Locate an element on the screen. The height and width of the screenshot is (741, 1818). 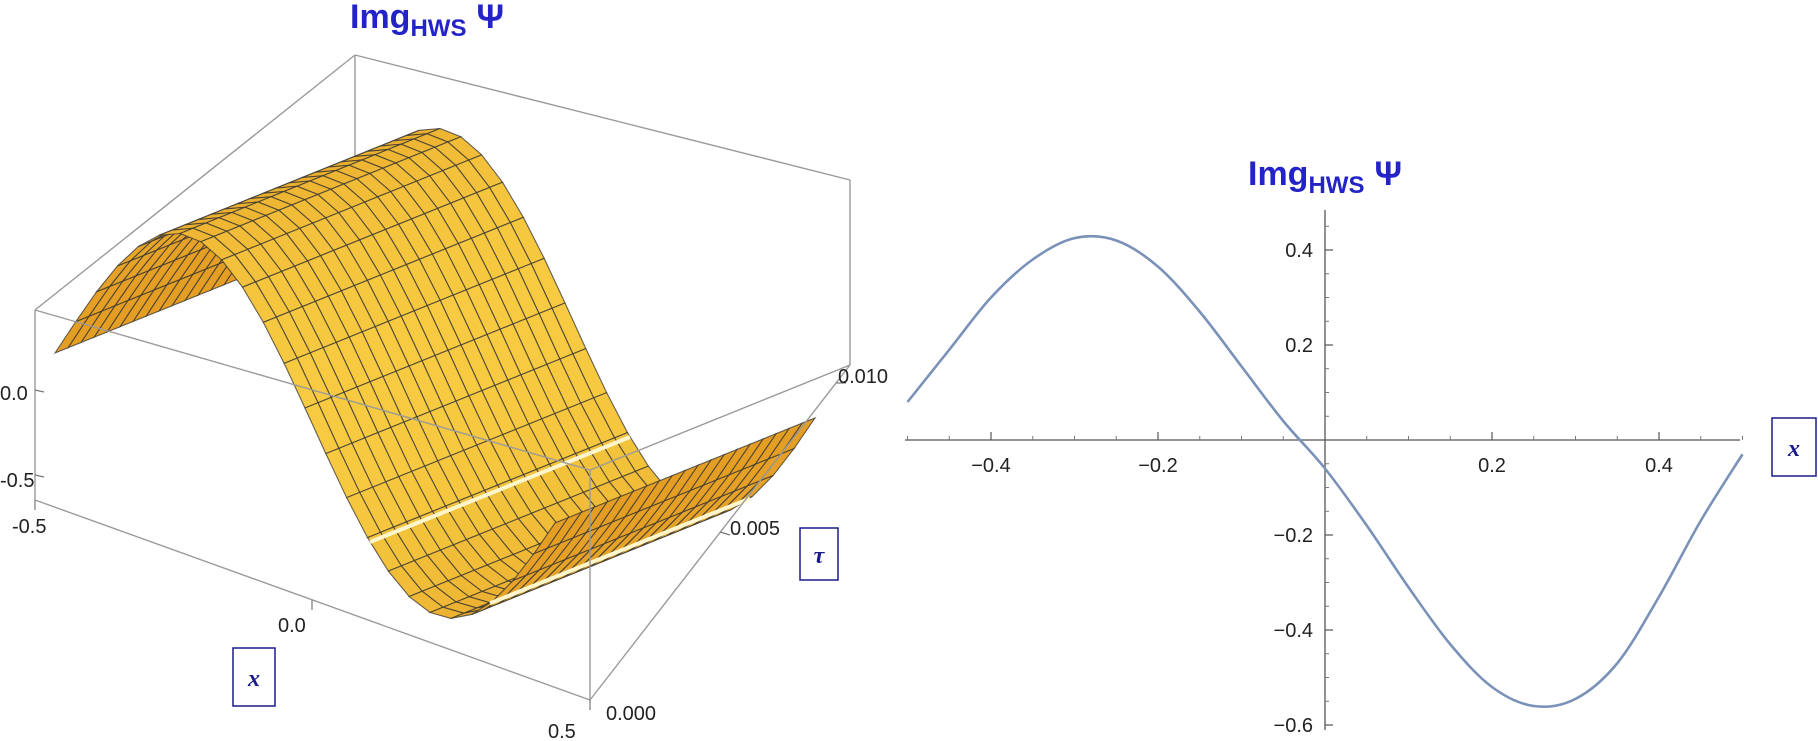
line-plot-title: ImgHWS Ψ is located at coordinates (1325, 177).